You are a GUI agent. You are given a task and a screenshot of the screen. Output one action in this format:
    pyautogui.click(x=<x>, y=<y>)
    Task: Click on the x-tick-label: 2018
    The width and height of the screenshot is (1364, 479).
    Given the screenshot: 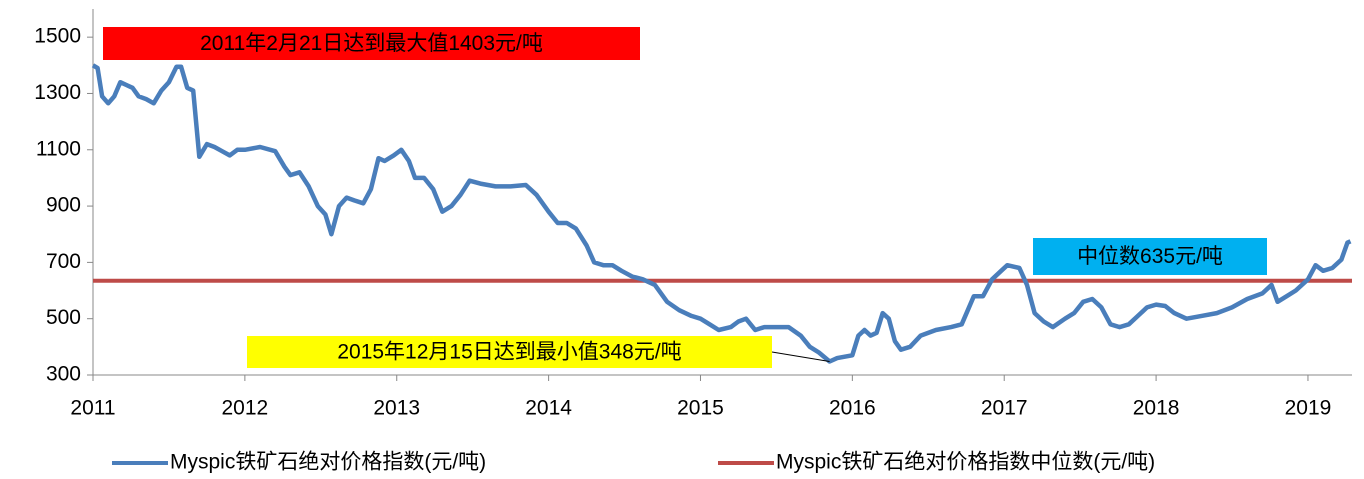 What is the action you would take?
    pyautogui.click(x=1156, y=408)
    